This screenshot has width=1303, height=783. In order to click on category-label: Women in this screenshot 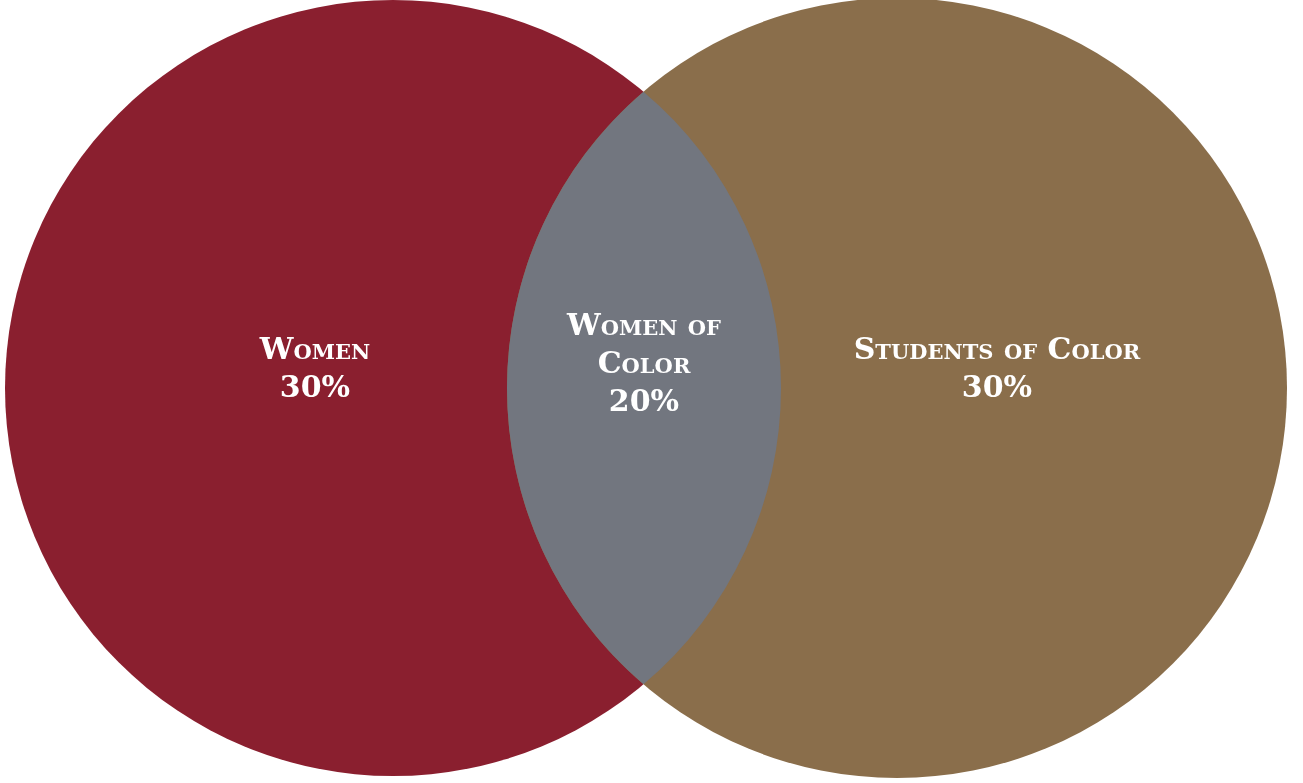, I will do `click(315, 349)`.